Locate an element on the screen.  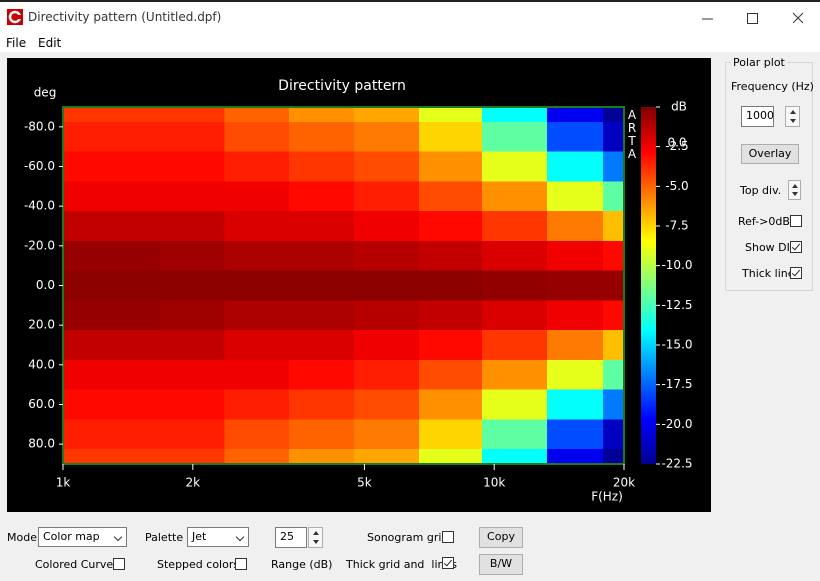
label: Thick grid and lines is located at coordinates (401, 564).